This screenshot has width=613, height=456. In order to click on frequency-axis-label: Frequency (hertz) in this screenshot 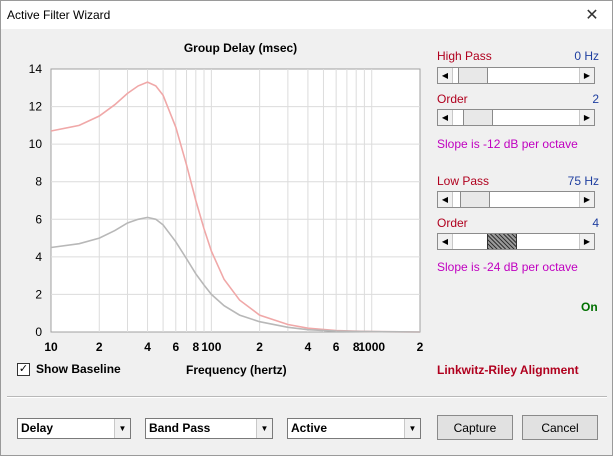, I will do `click(236, 370)`.